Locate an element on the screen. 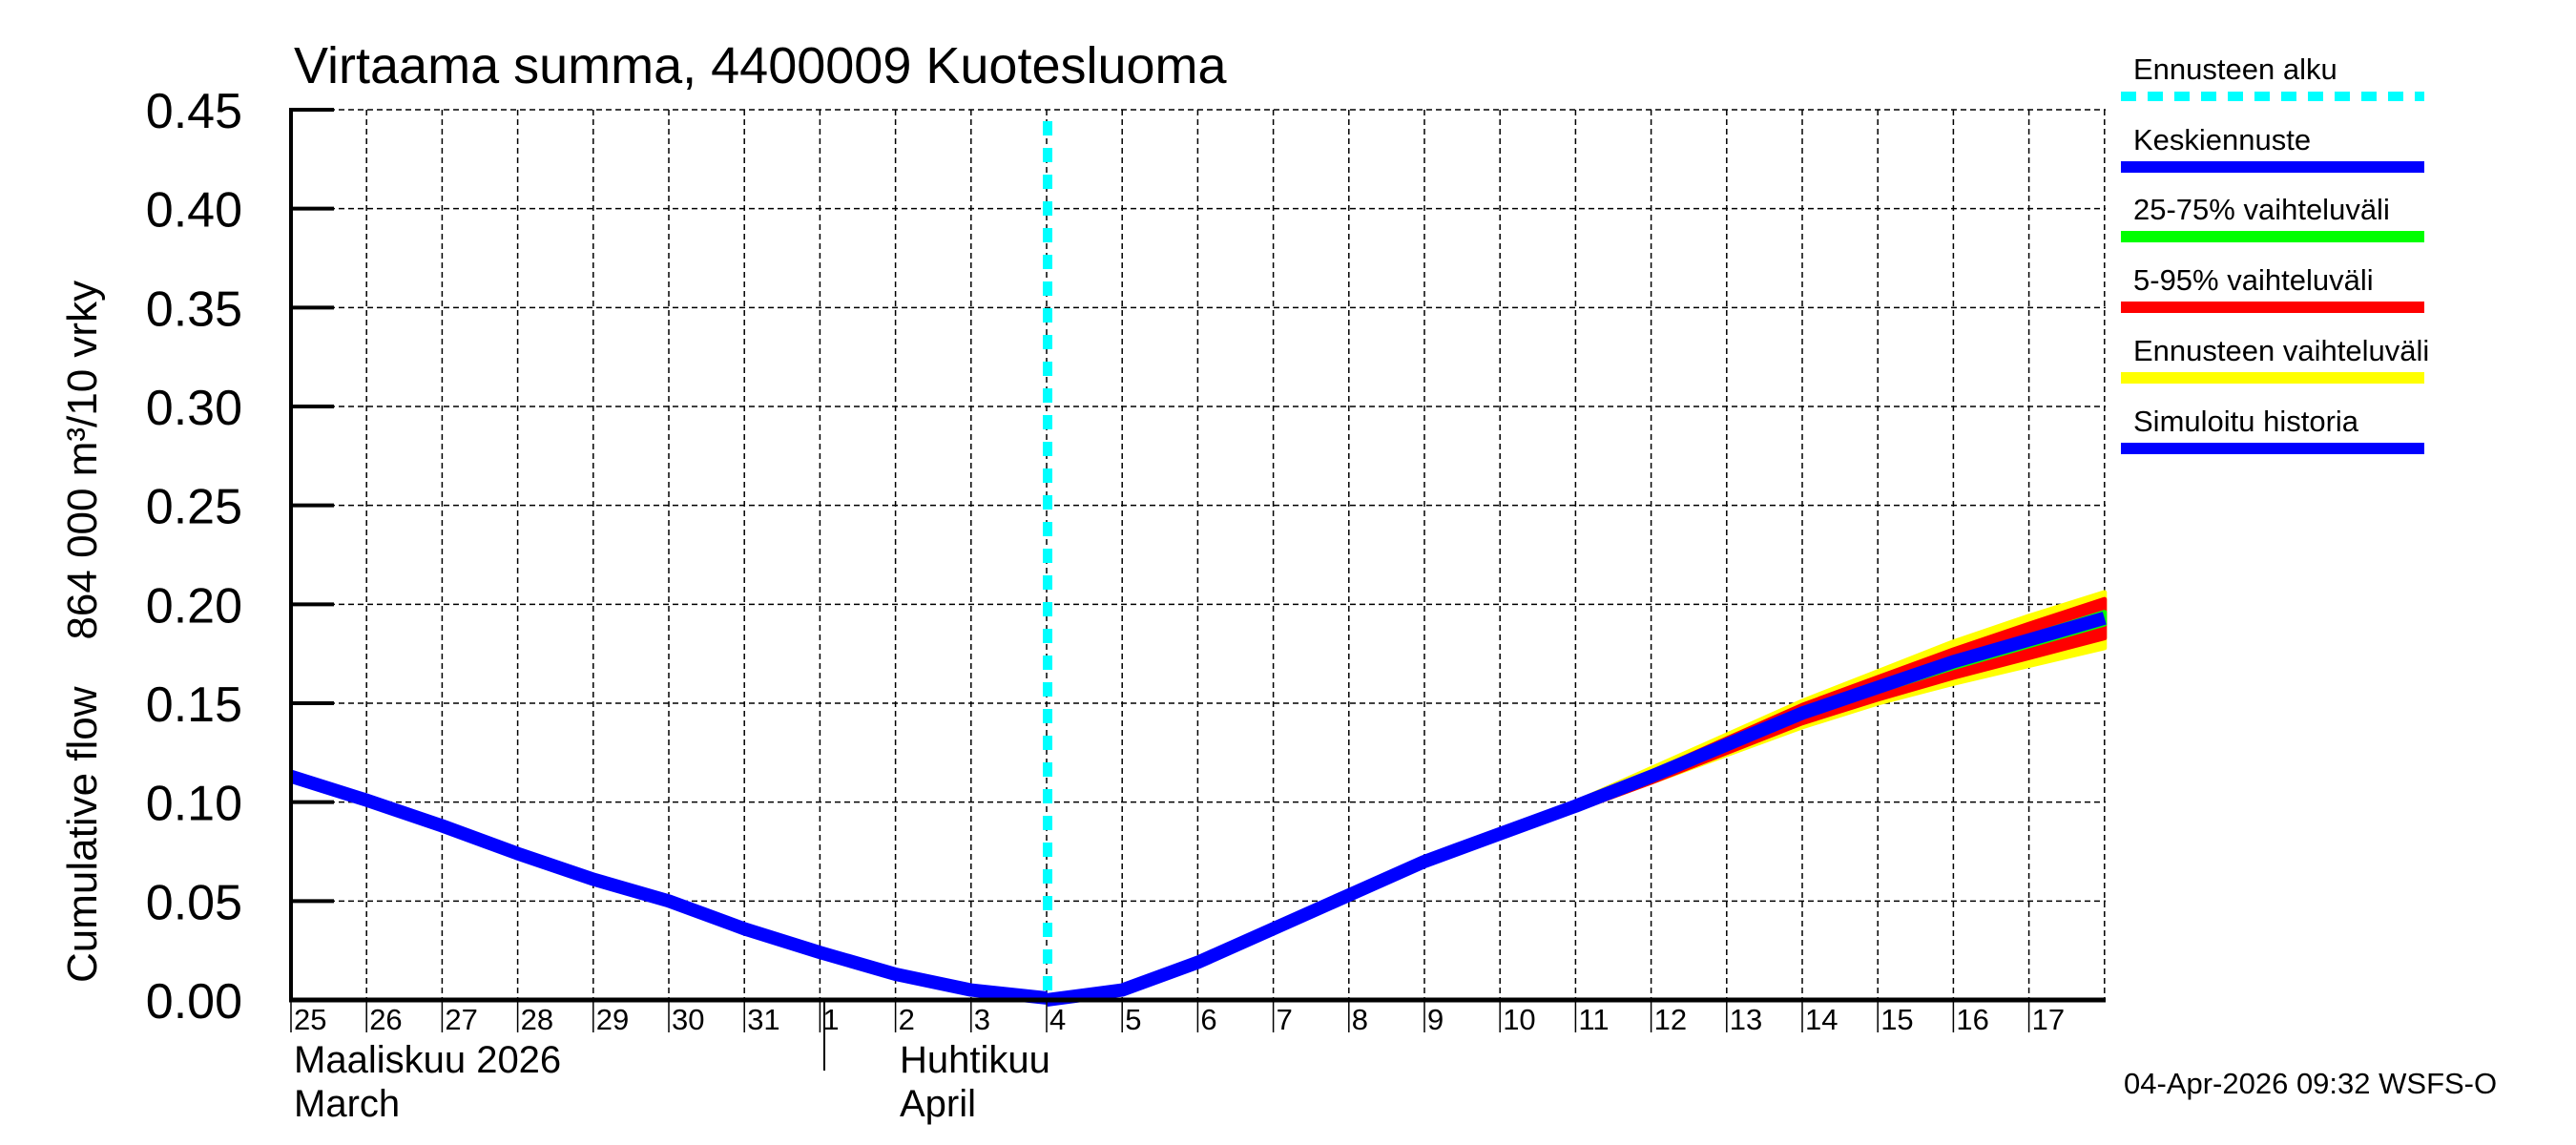  legend-item: Ennusteen alku is located at coordinates (2272, 76).